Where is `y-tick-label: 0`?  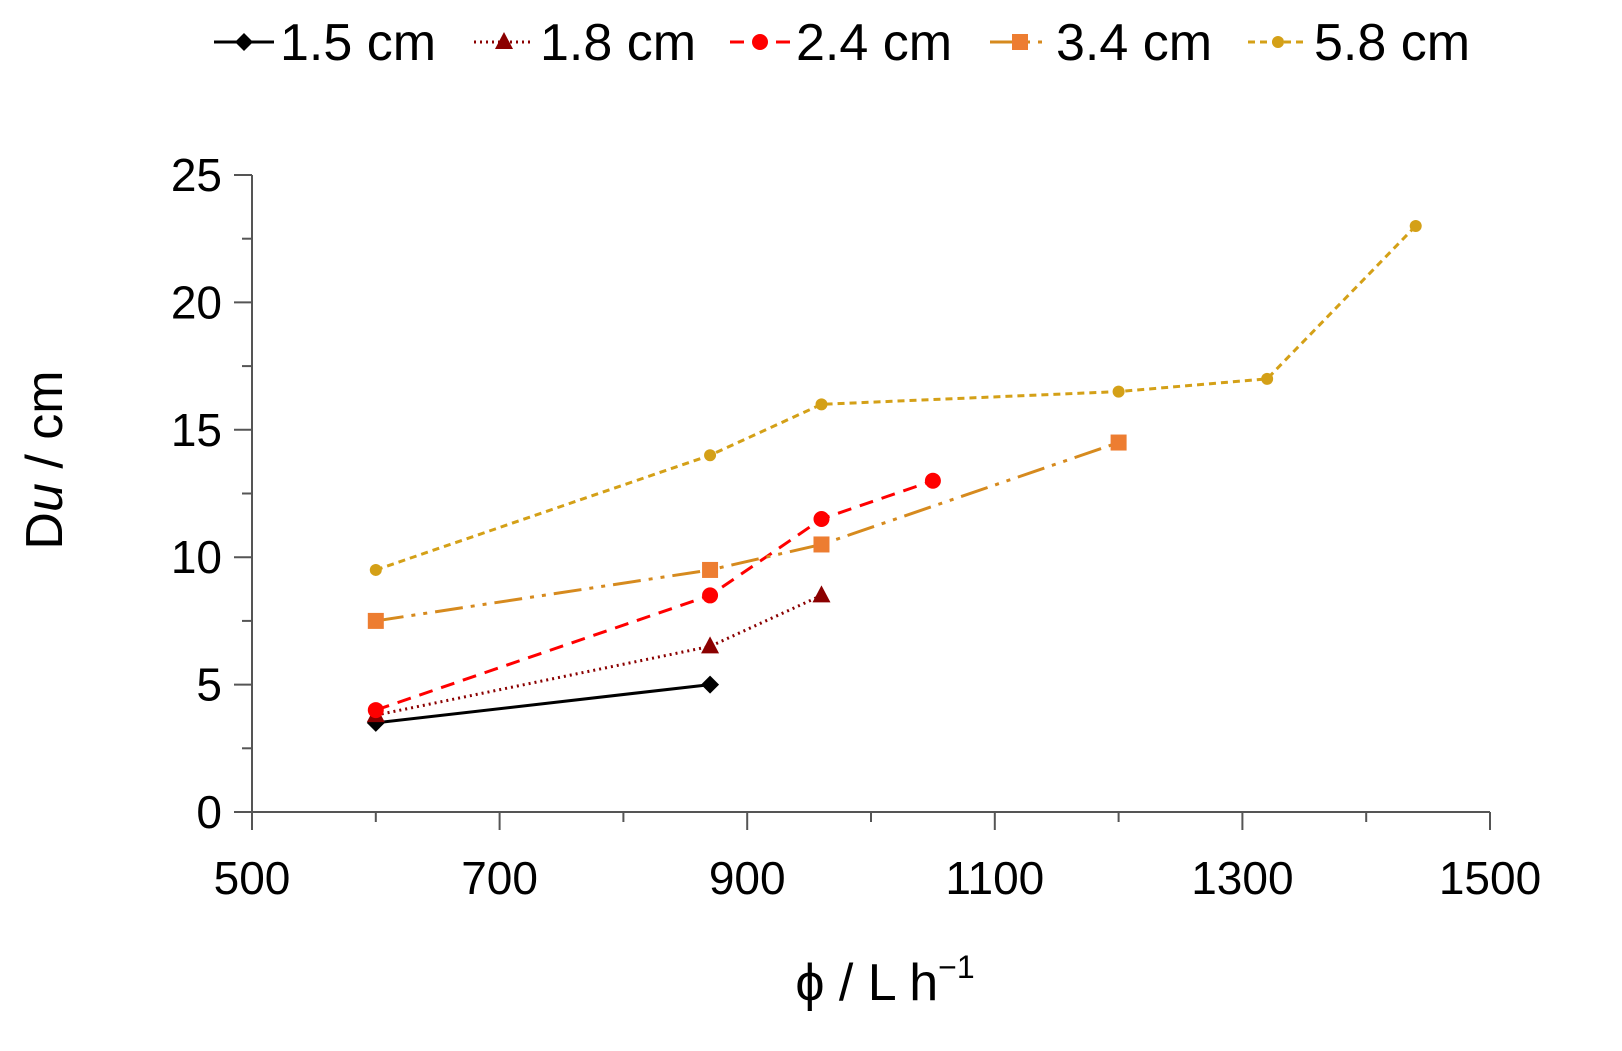
y-tick-label: 0 is located at coordinates (209, 812).